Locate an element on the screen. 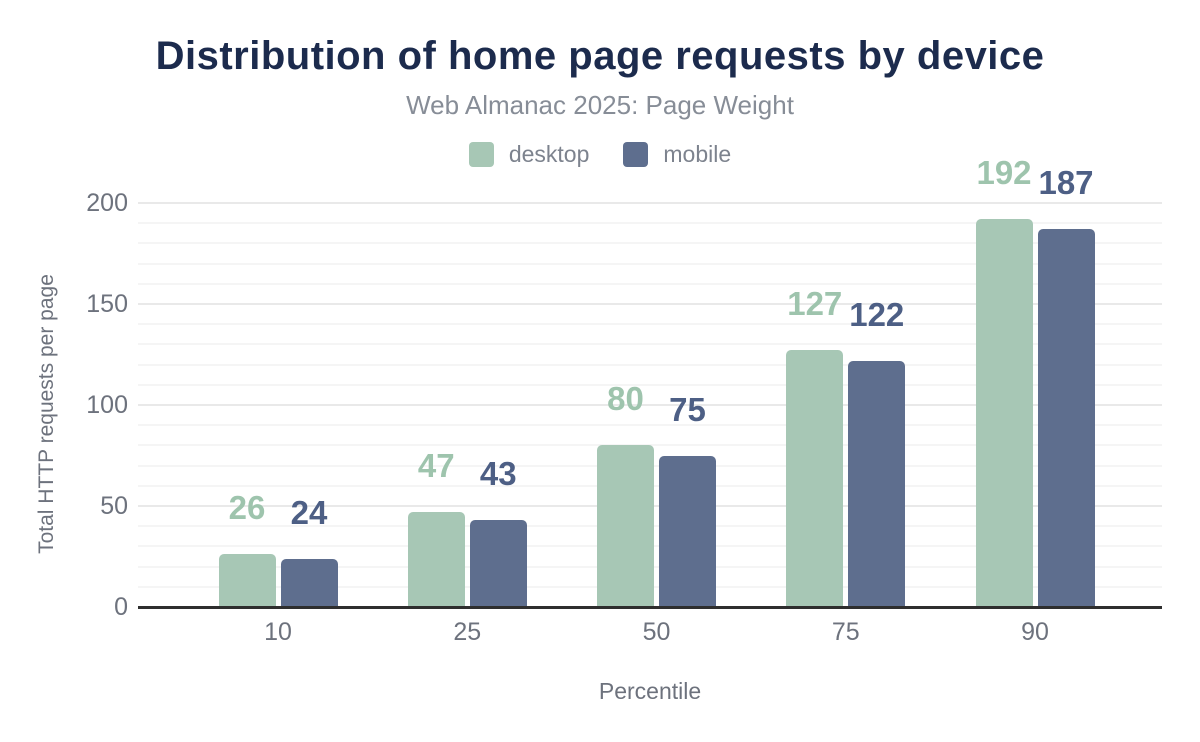 This screenshot has height=742, width=1200. mobile-swatch-icon is located at coordinates (636, 154).